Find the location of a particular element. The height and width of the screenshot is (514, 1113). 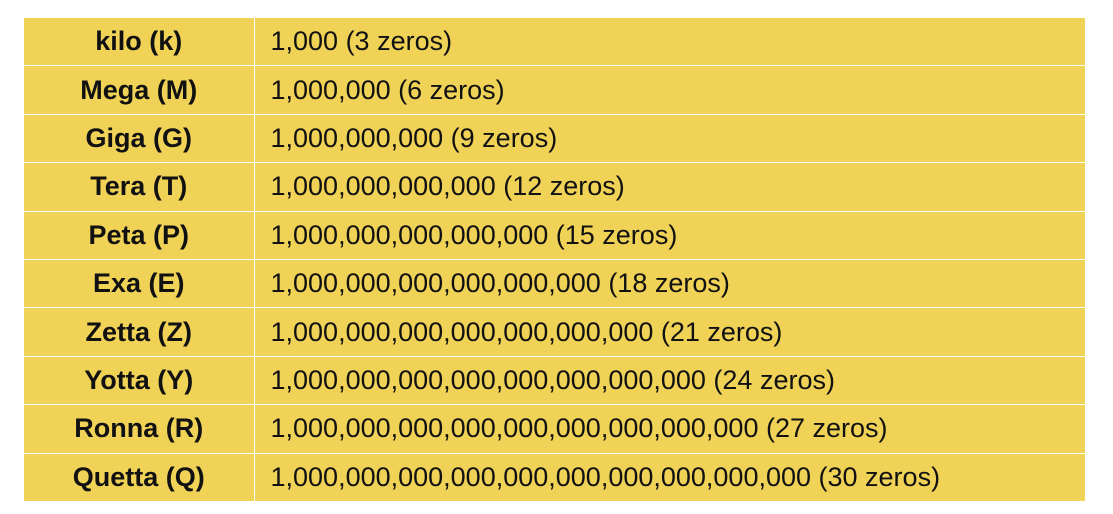

value-cell: 1,000 (3 zeros) is located at coordinates (669, 42).